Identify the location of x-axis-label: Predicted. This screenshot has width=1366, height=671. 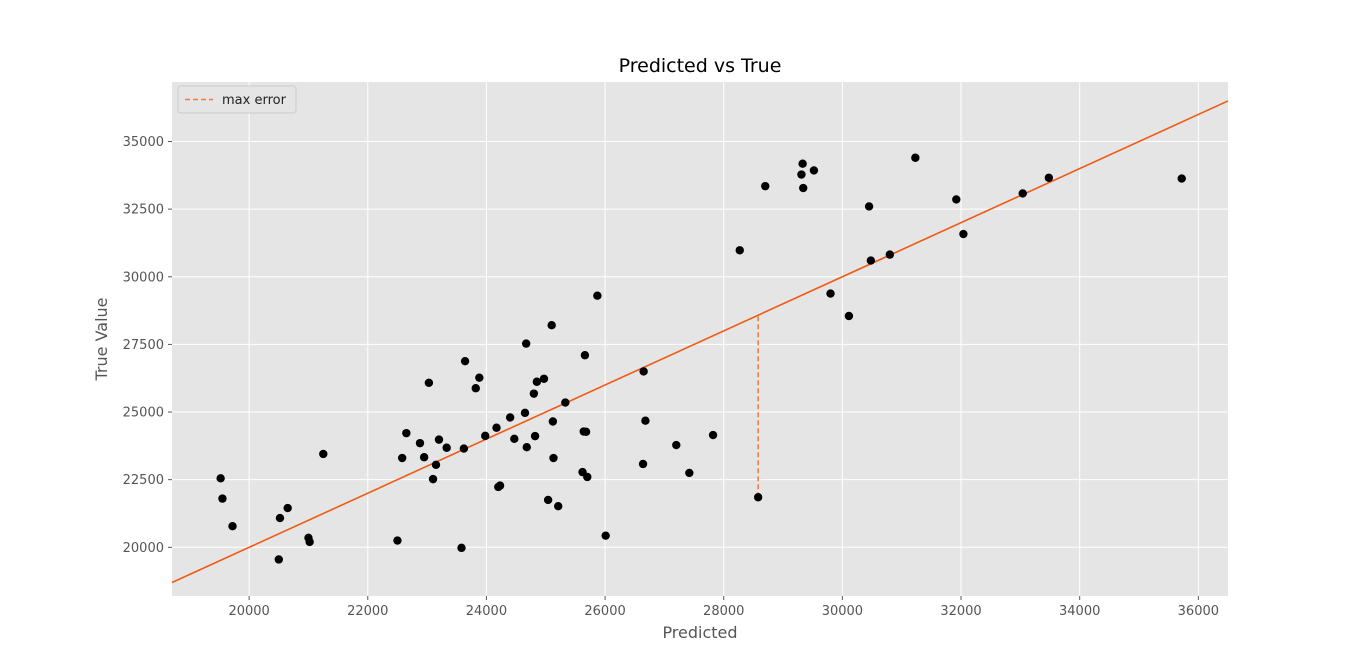
(699, 632).